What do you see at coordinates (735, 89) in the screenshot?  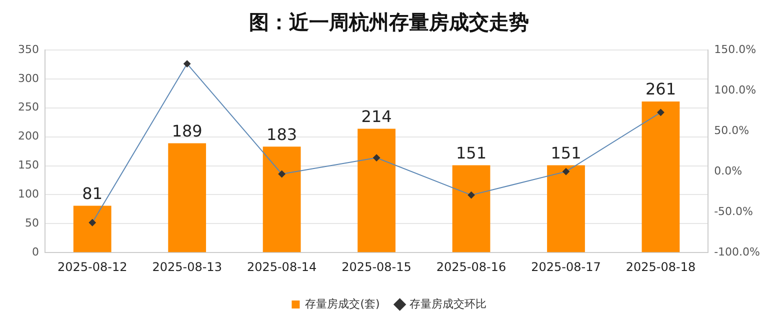 I see `y2-tick-label: 100.0%` at bounding box center [735, 89].